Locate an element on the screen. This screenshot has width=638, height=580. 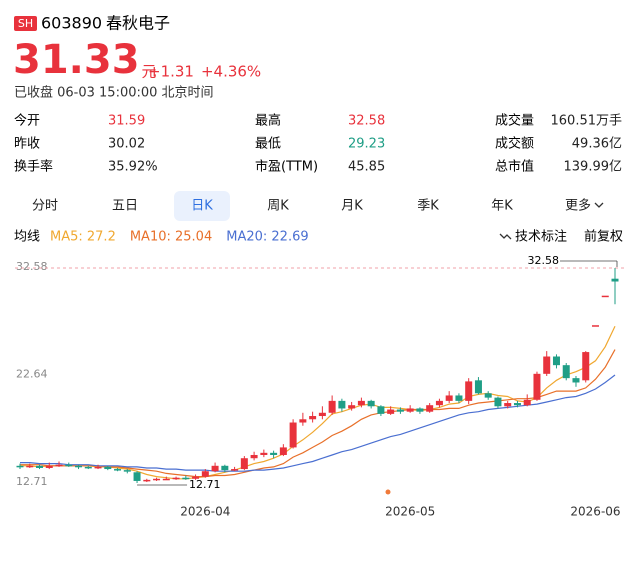
stat-label: 昨收 is located at coordinates (27, 144).